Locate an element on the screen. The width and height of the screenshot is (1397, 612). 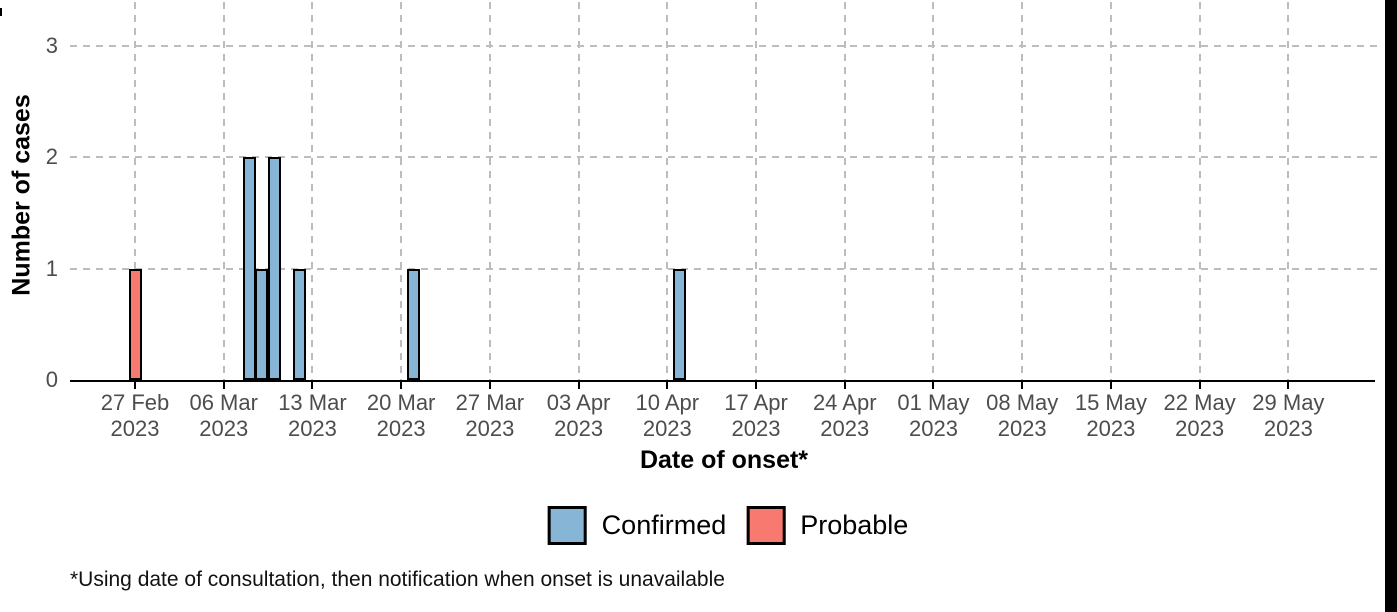
legend-label-confirmed: Confirmed is located at coordinates (664, 525).